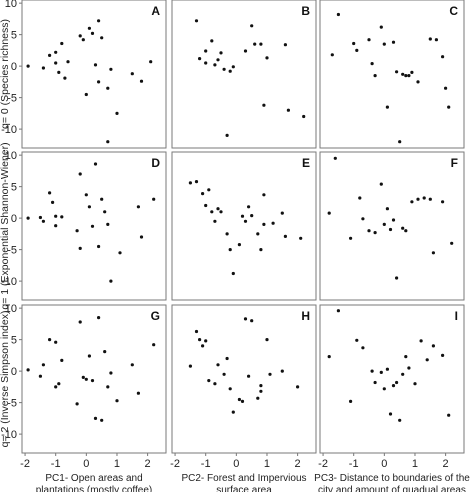 The height and width of the screenshot is (492, 474). Describe the element at coordinates (236, 464) in the screenshot. I see `x-tick-label: 0` at that location.